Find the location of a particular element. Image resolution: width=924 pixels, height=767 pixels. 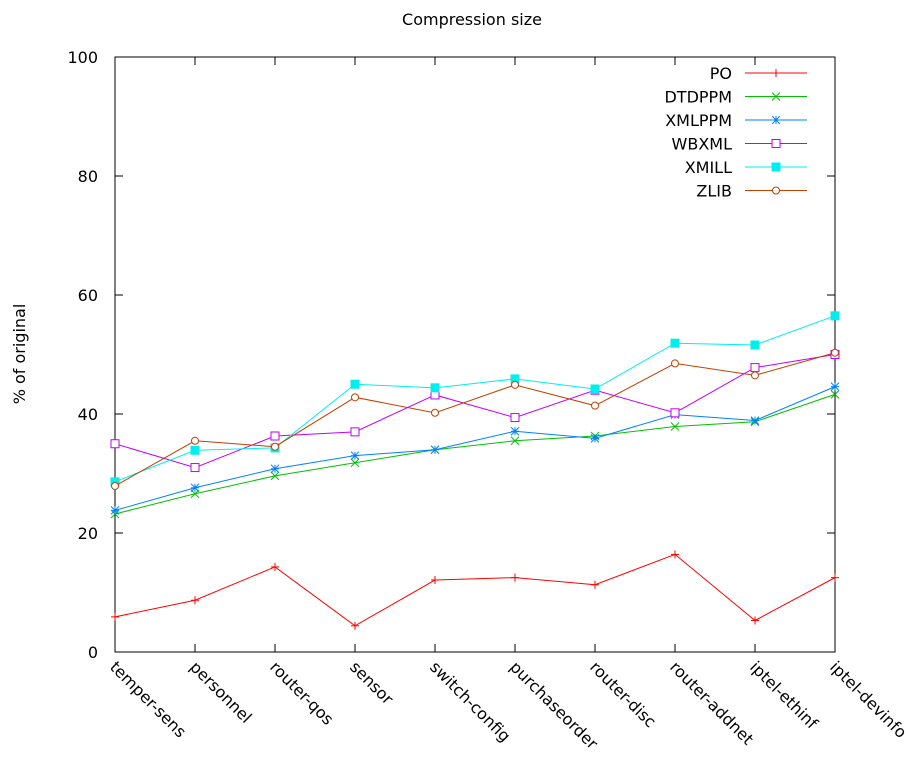

y-tick-label: 100 is located at coordinates (82, 57).